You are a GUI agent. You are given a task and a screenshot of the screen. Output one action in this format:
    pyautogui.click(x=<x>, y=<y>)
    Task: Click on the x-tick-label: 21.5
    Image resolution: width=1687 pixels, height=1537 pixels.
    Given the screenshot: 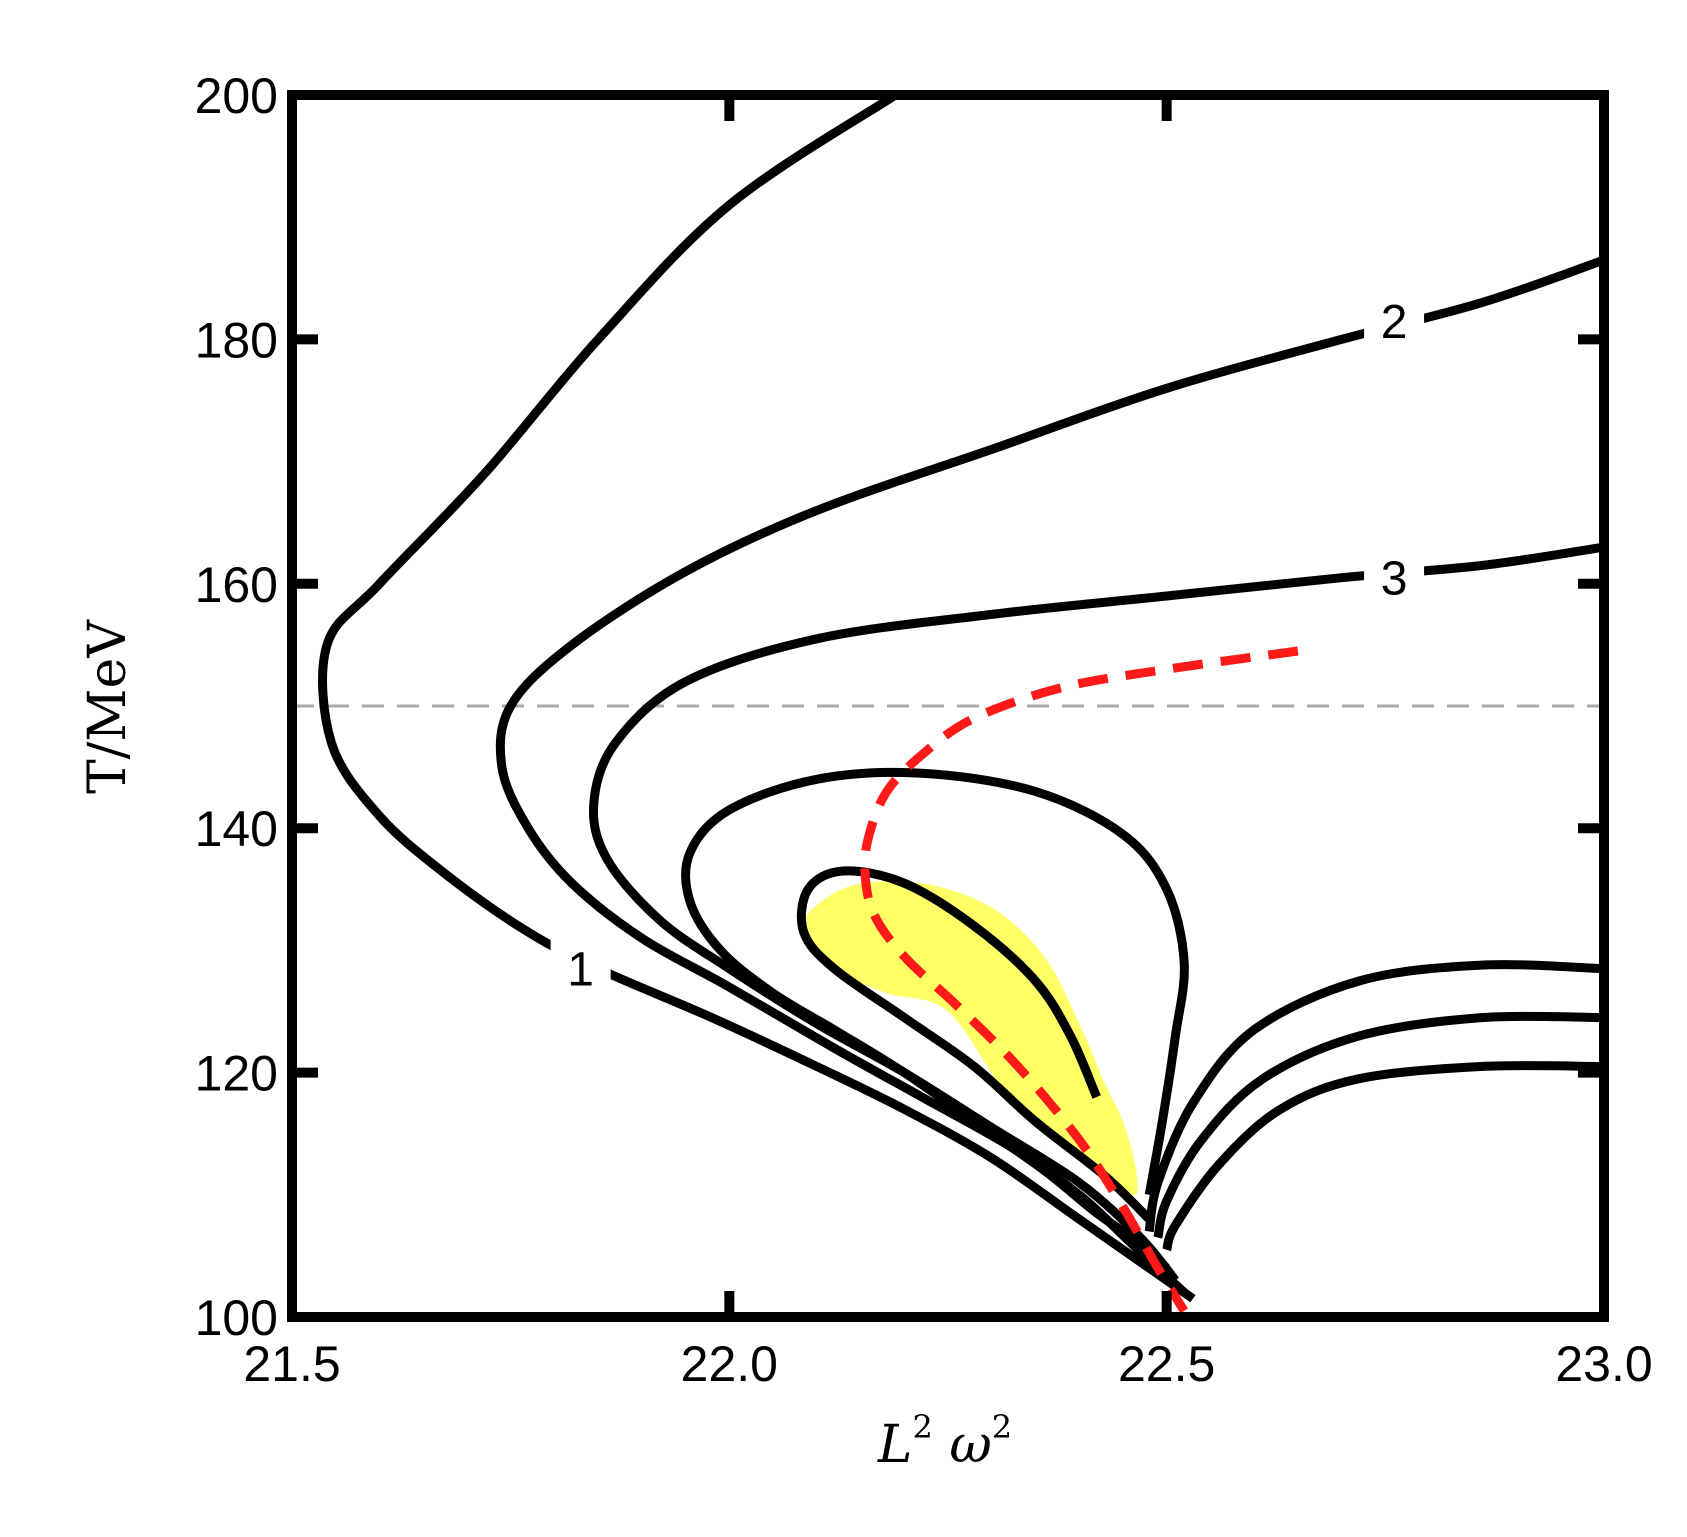 What is the action you would take?
    pyautogui.click(x=291, y=1364)
    